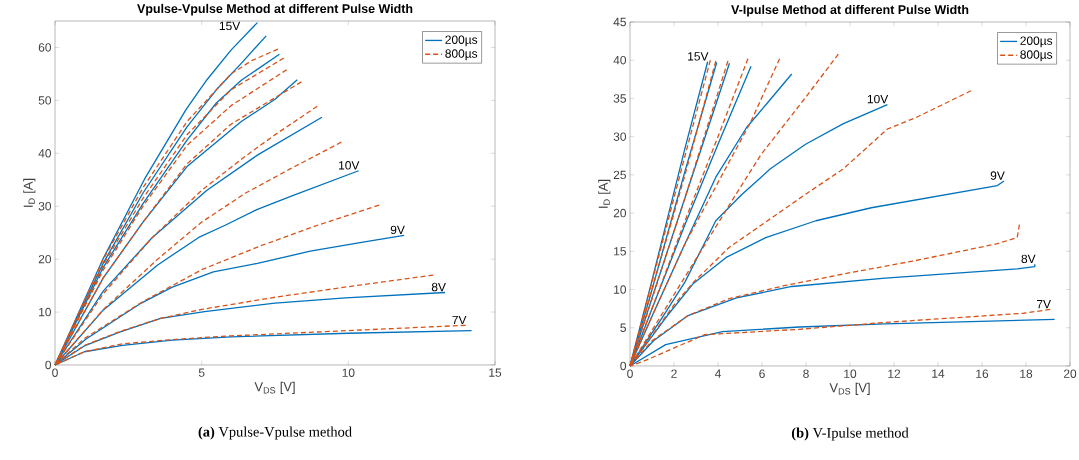 This screenshot has width=1079, height=460. What do you see at coordinates (45, 100) in the screenshot?
I see `y-tick-label: 50` at bounding box center [45, 100].